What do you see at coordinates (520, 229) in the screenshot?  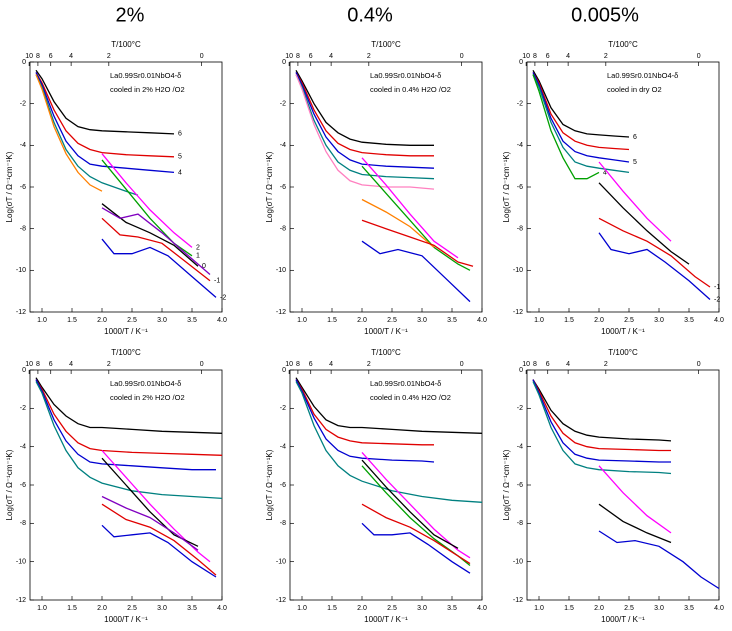 I see `y-tick-label: -8` at bounding box center [520, 229].